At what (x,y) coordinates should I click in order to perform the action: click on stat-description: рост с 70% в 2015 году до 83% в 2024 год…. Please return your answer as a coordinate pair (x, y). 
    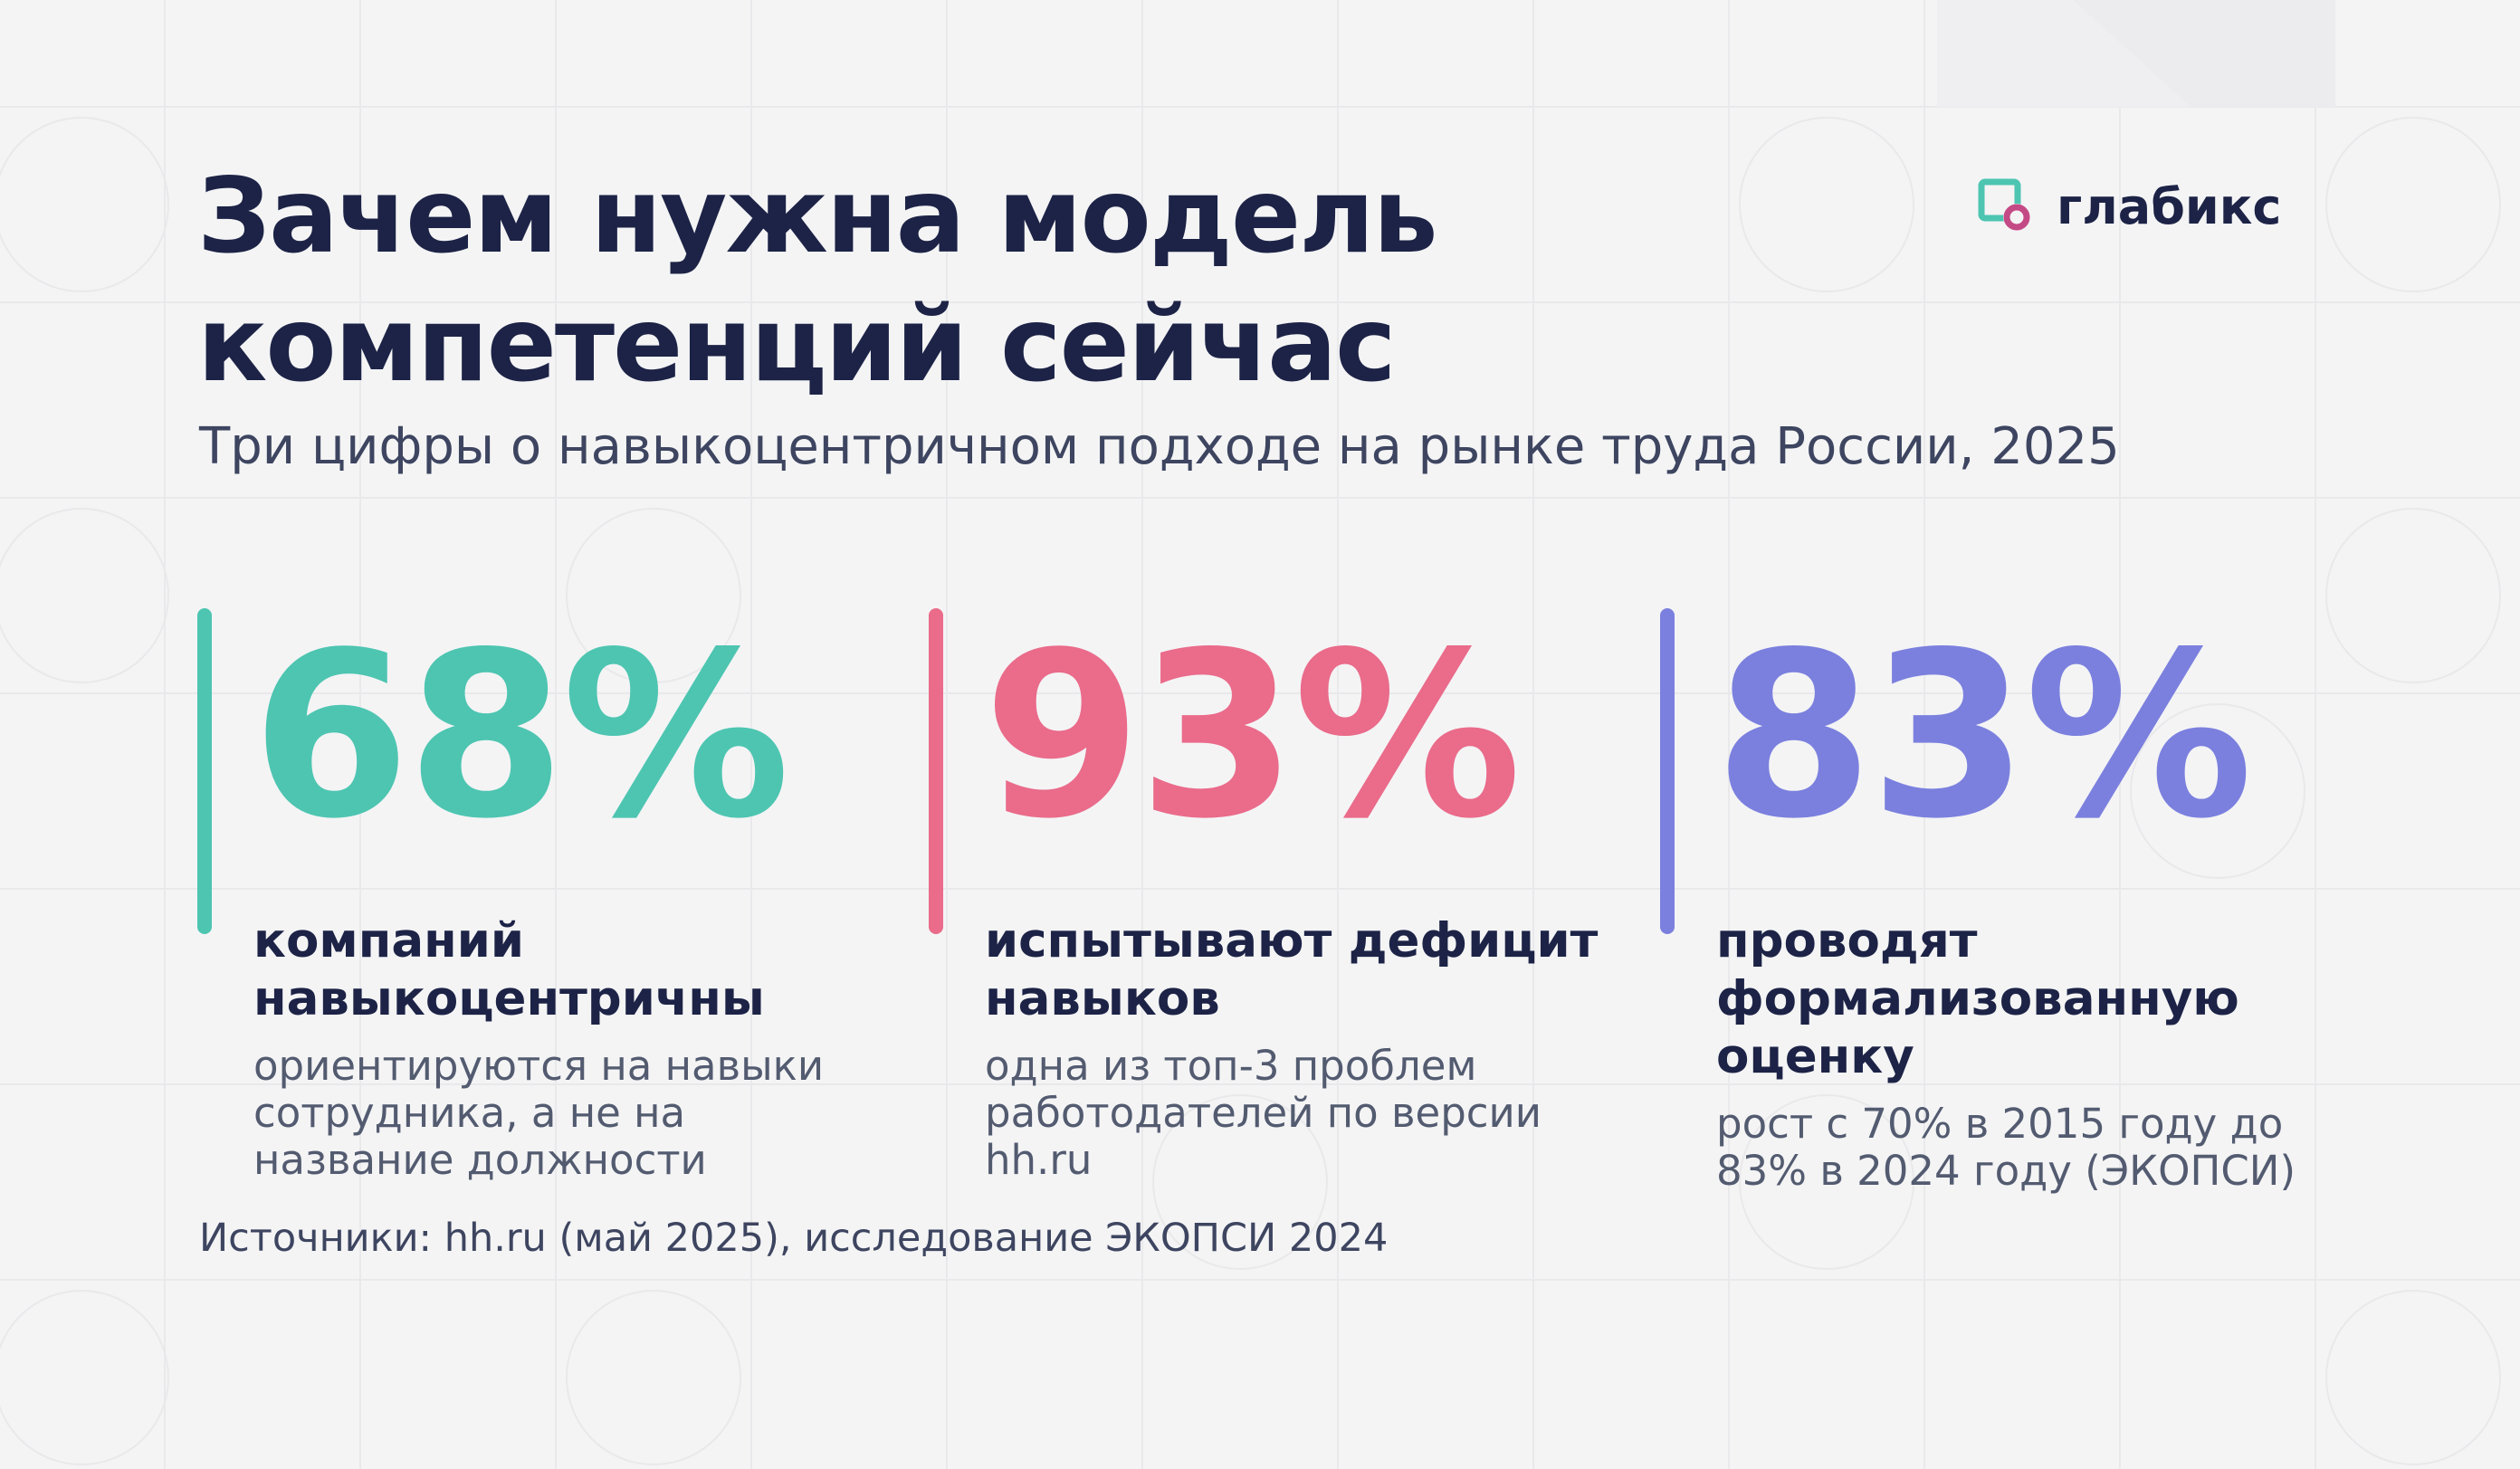
    Looking at the image, I should click on (2006, 1147).